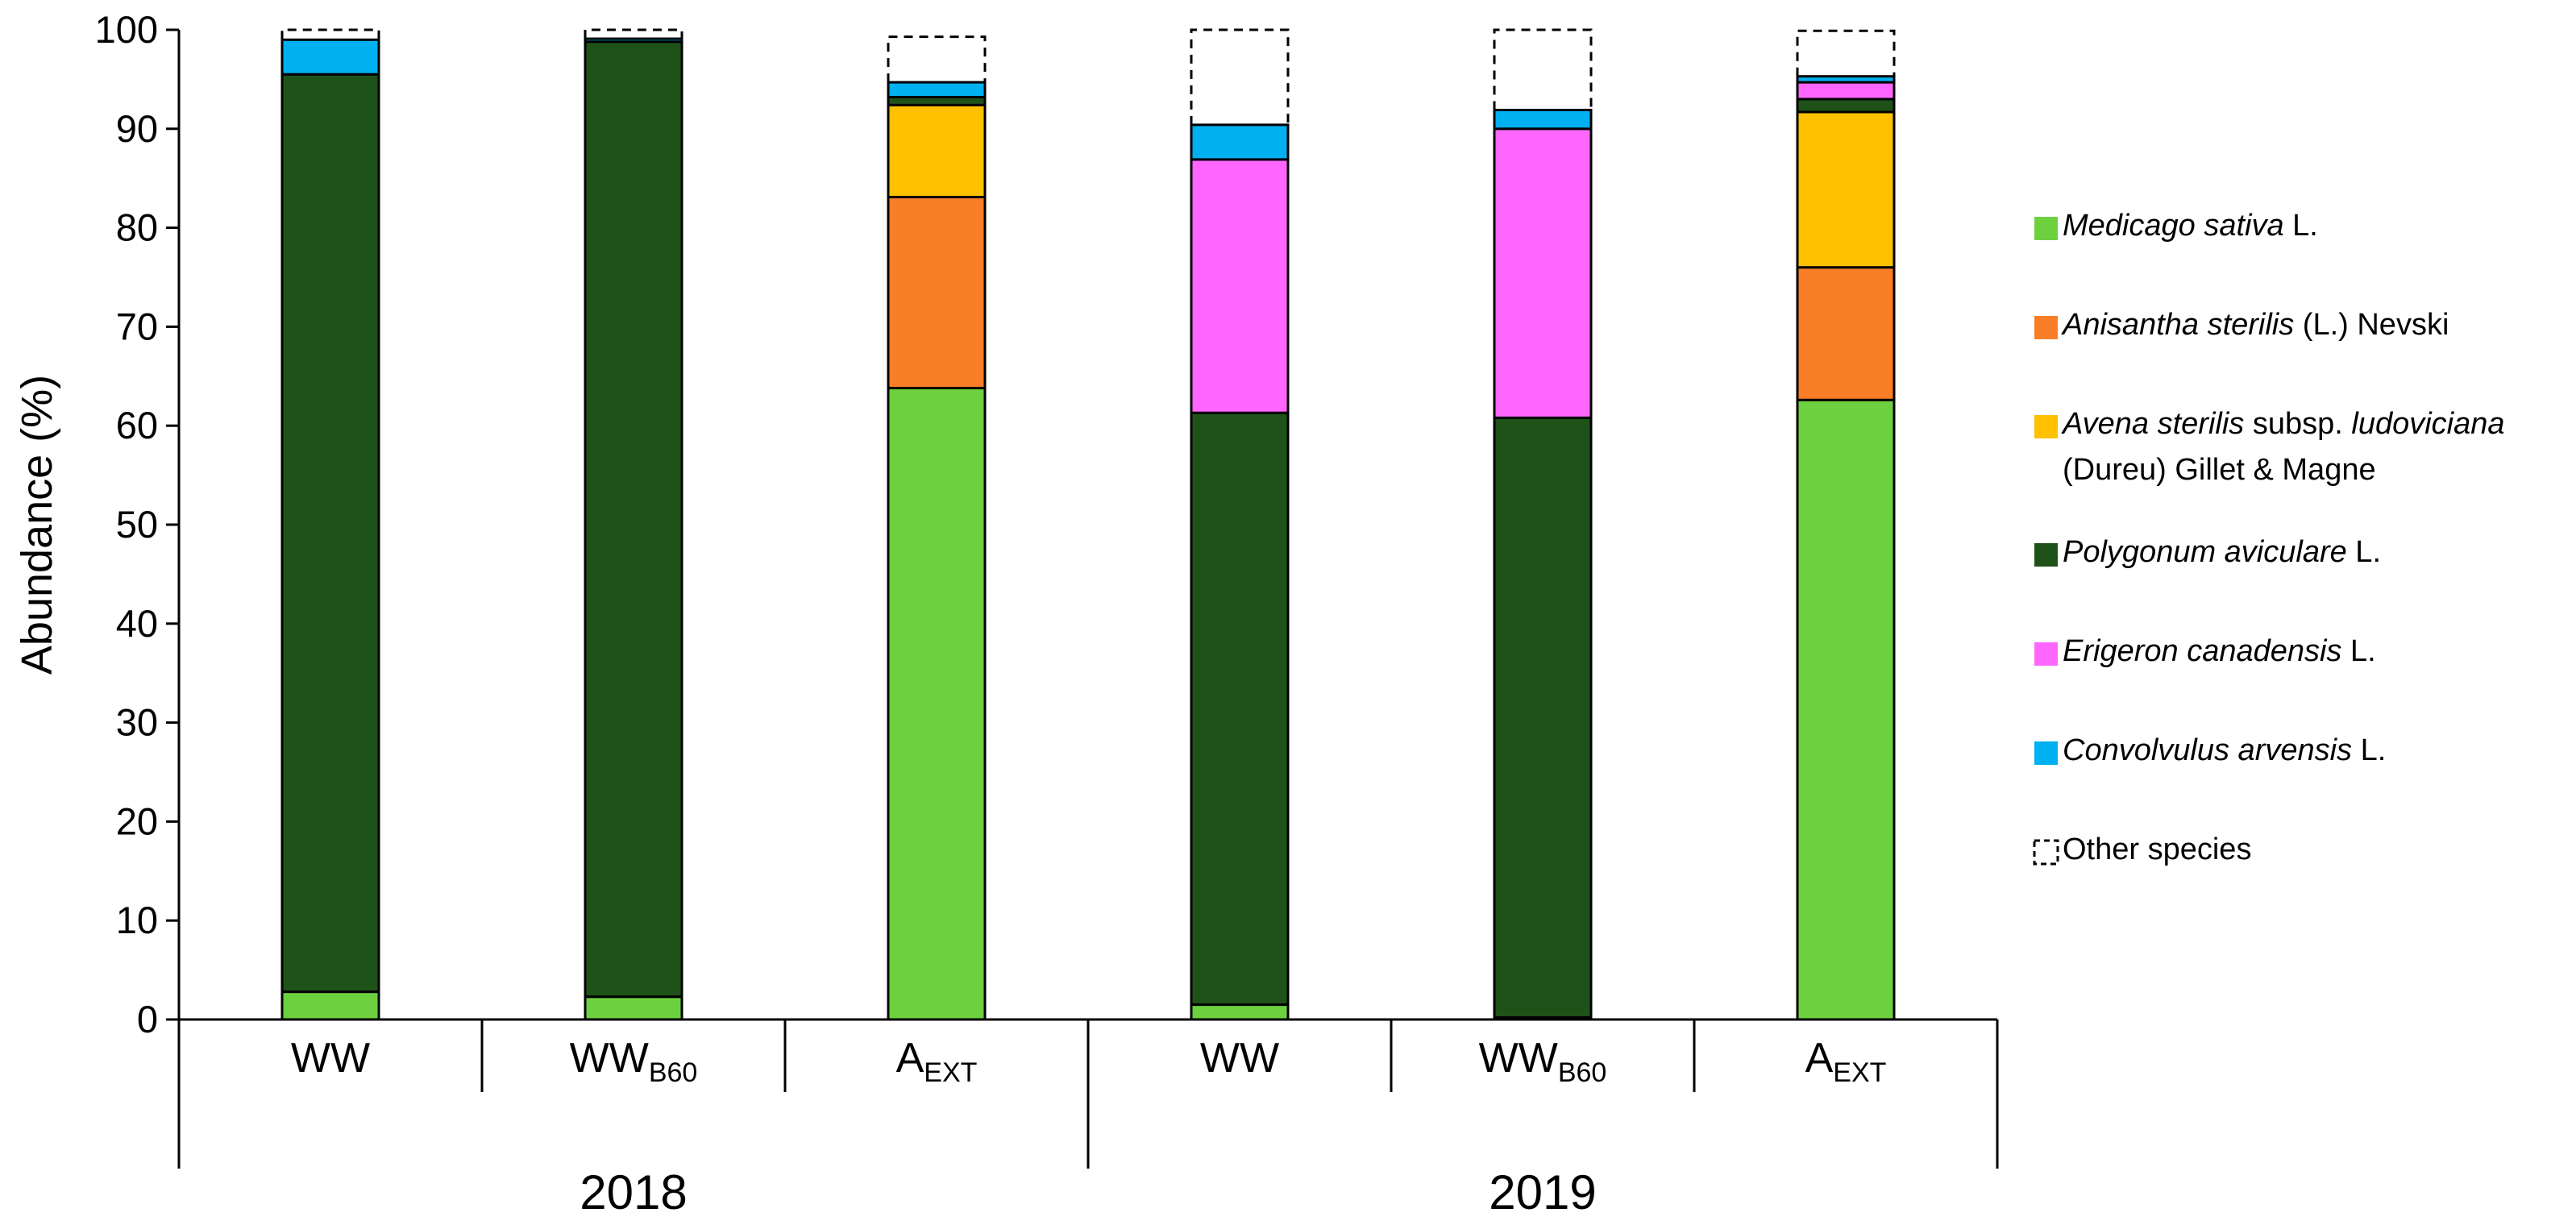 The width and height of the screenshot is (2576, 1225). I want to click on y-tick-label: 60, so click(137, 425).